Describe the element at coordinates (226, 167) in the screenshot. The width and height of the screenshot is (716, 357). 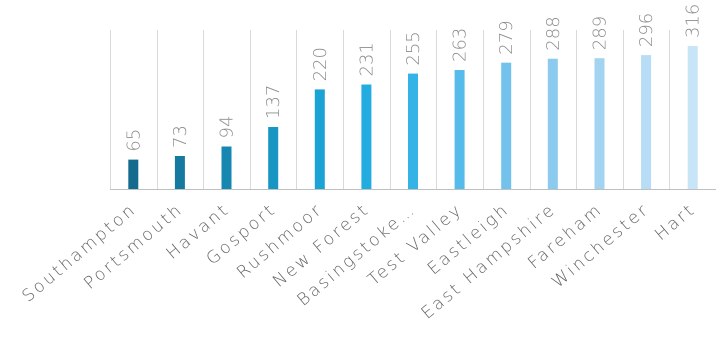
I see `bar-havant` at that location.